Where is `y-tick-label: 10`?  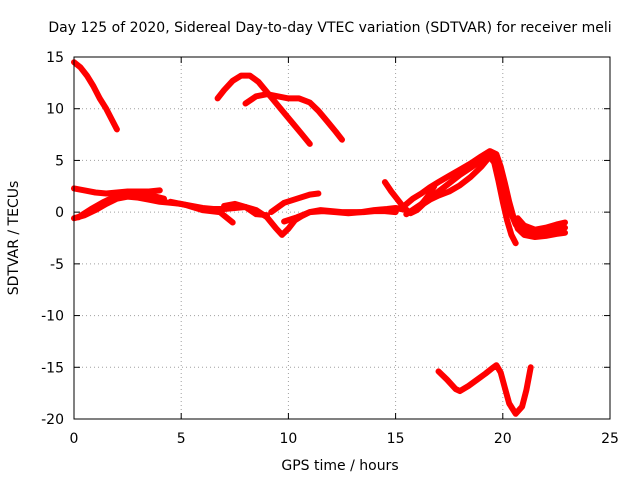 y-tick-label: 10 is located at coordinates (55, 110).